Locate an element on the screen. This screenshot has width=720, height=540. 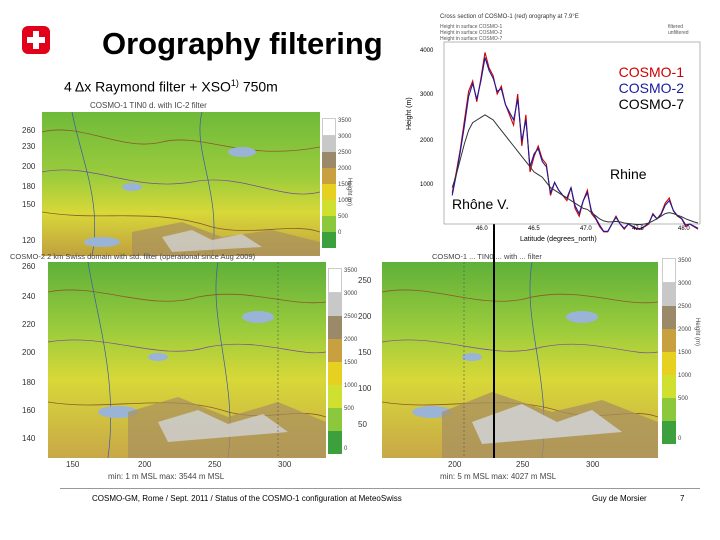
tl-ytick: 230 is located at coordinates (29, 146).